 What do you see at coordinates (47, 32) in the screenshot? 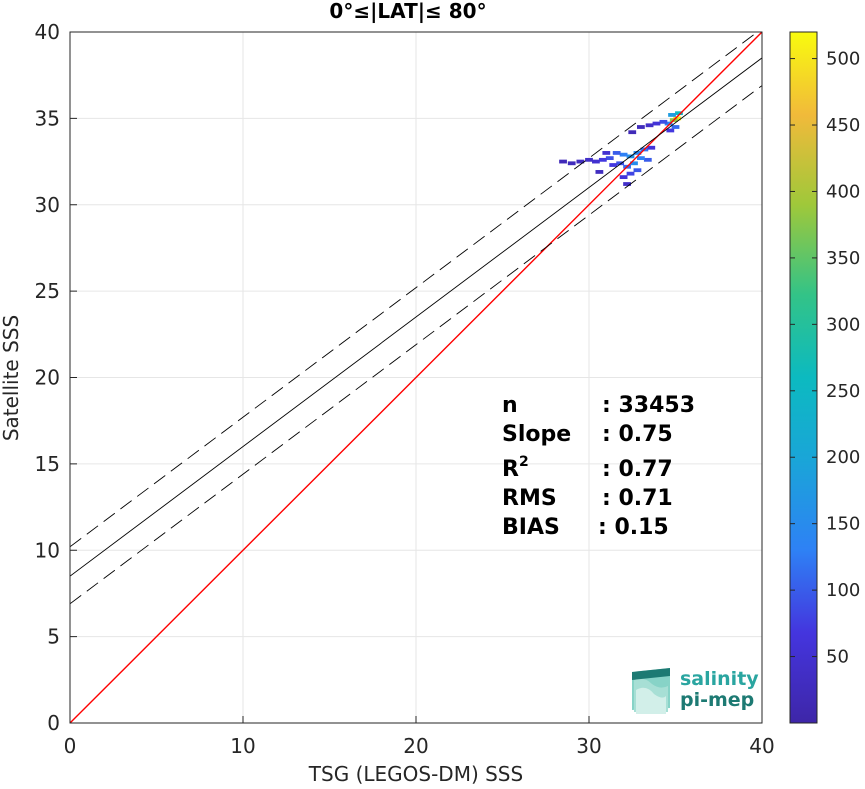
I see `y-tick-label: 40` at bounding box center [47, 32].